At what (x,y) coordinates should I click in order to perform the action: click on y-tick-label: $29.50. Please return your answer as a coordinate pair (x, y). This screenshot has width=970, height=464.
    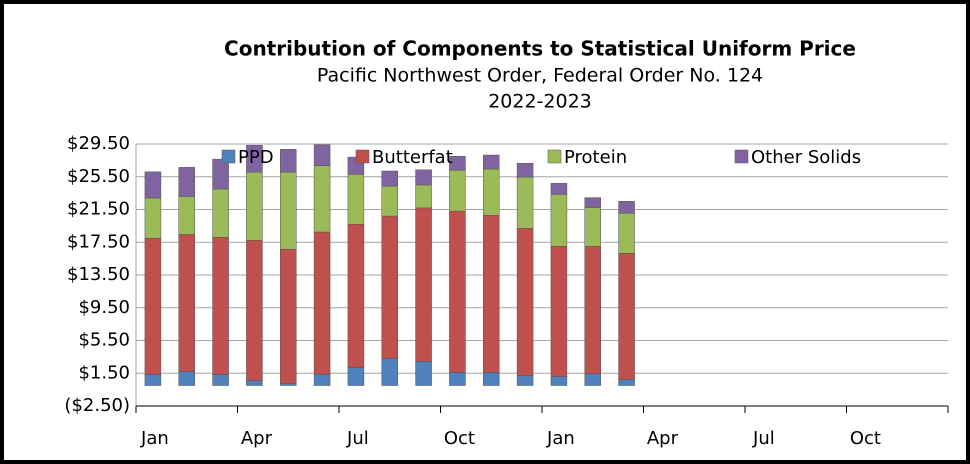
    Looking at the image, I should click on (98, 143).